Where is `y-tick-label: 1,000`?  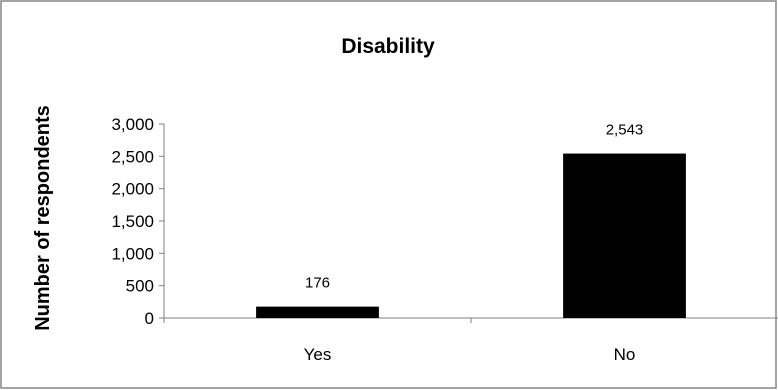 y-tick-label: 1,000 is located at coordinates (132, 253).